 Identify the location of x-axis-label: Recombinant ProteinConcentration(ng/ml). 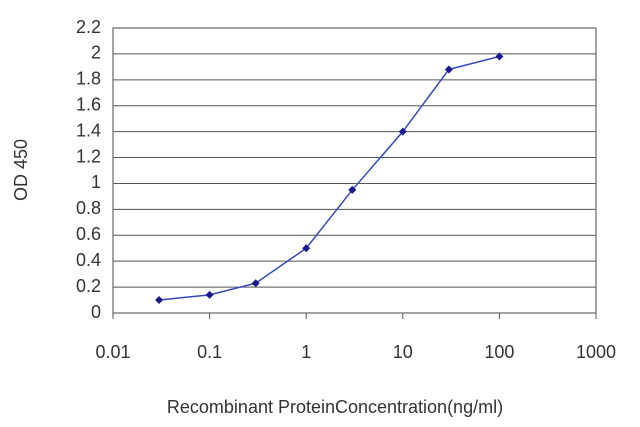
(335, 407).